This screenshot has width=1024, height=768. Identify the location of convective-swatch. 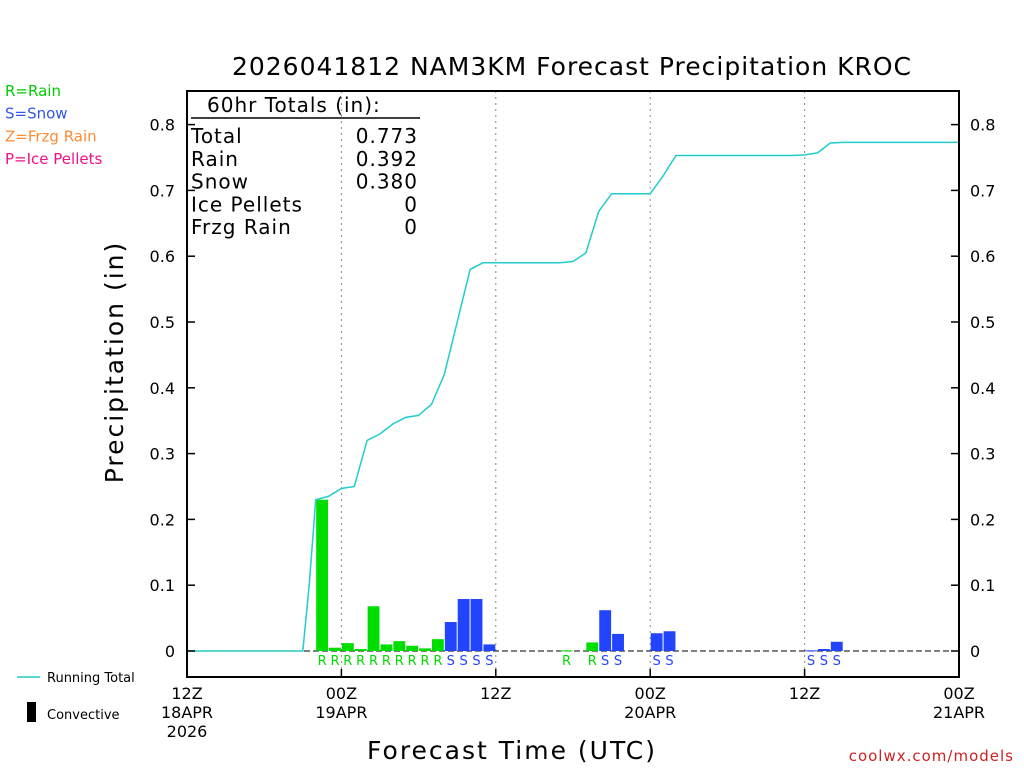
(31, 712).